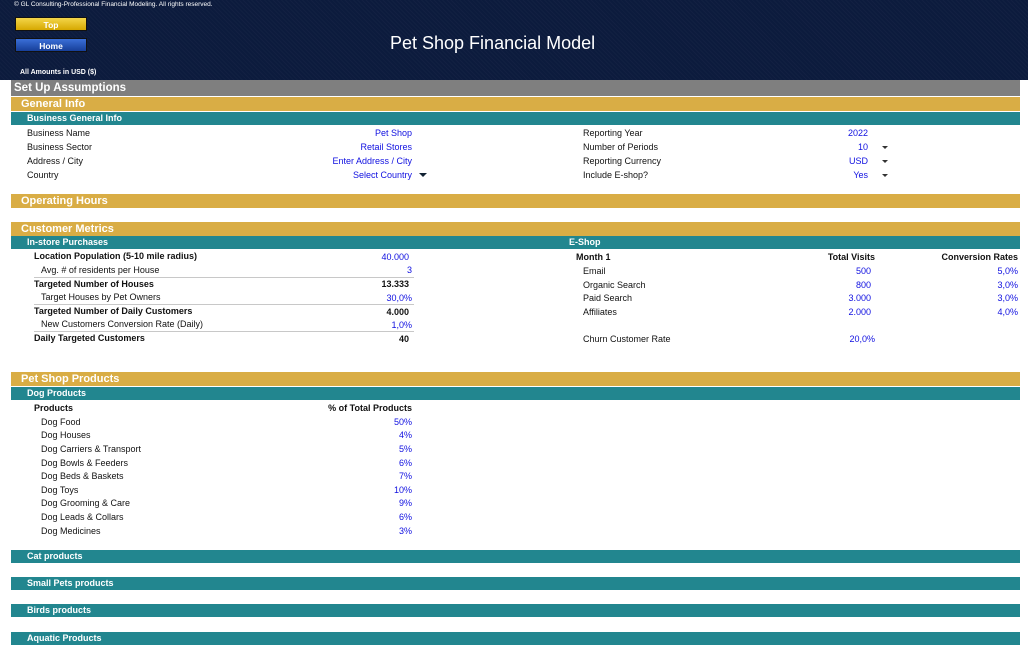 The height and width of the screenshot is (659, 1028). I want to click on reporting-currency-label: Reporting Currency, so click(622, 161).